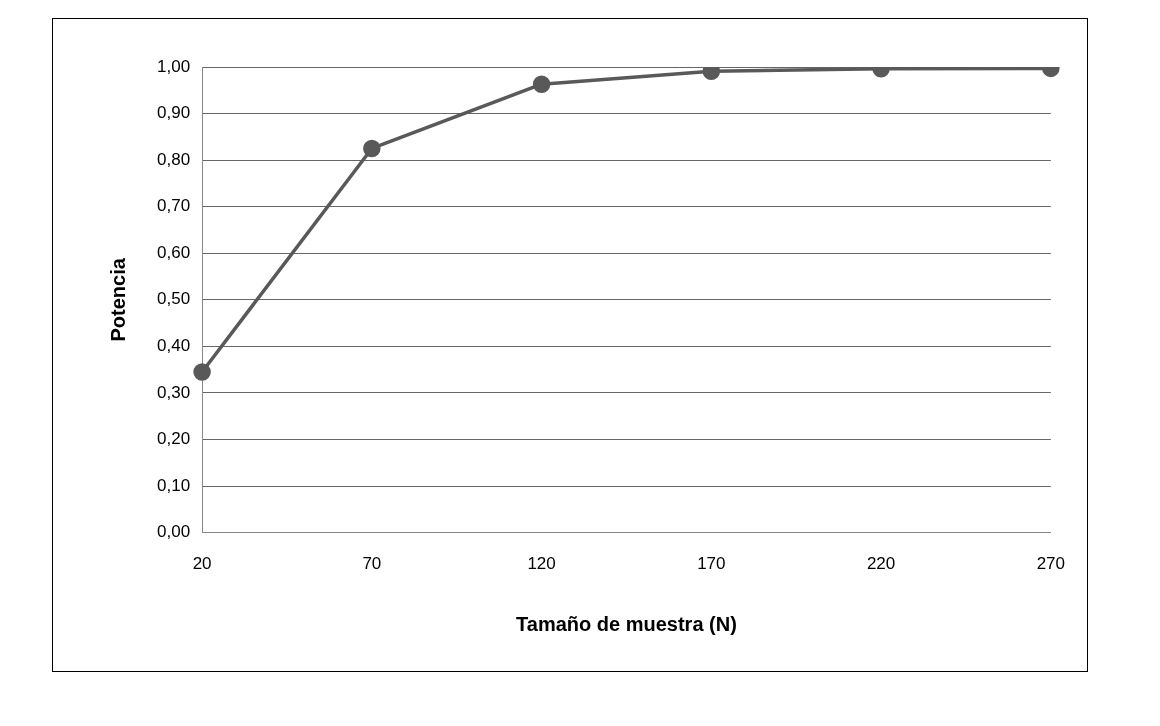 The width and height of the screenshot is (1160, 726). I want to click on y-tick-label: 0,80, so click(173, 159).